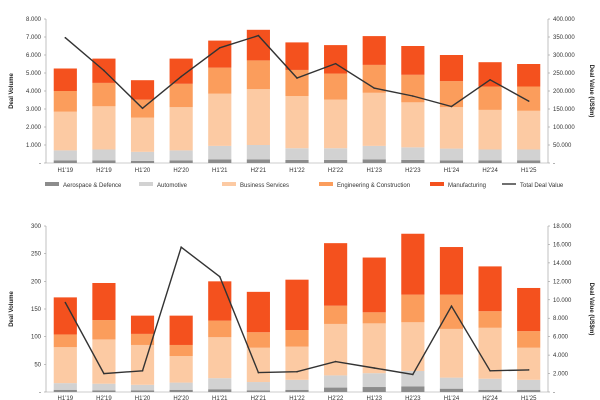 This screenshot has height=400, width=600. What do you see at coordinates (297, 171) in the screenshot?
I see `x-tick-label: H1'22` at bounding box center [297, 171].